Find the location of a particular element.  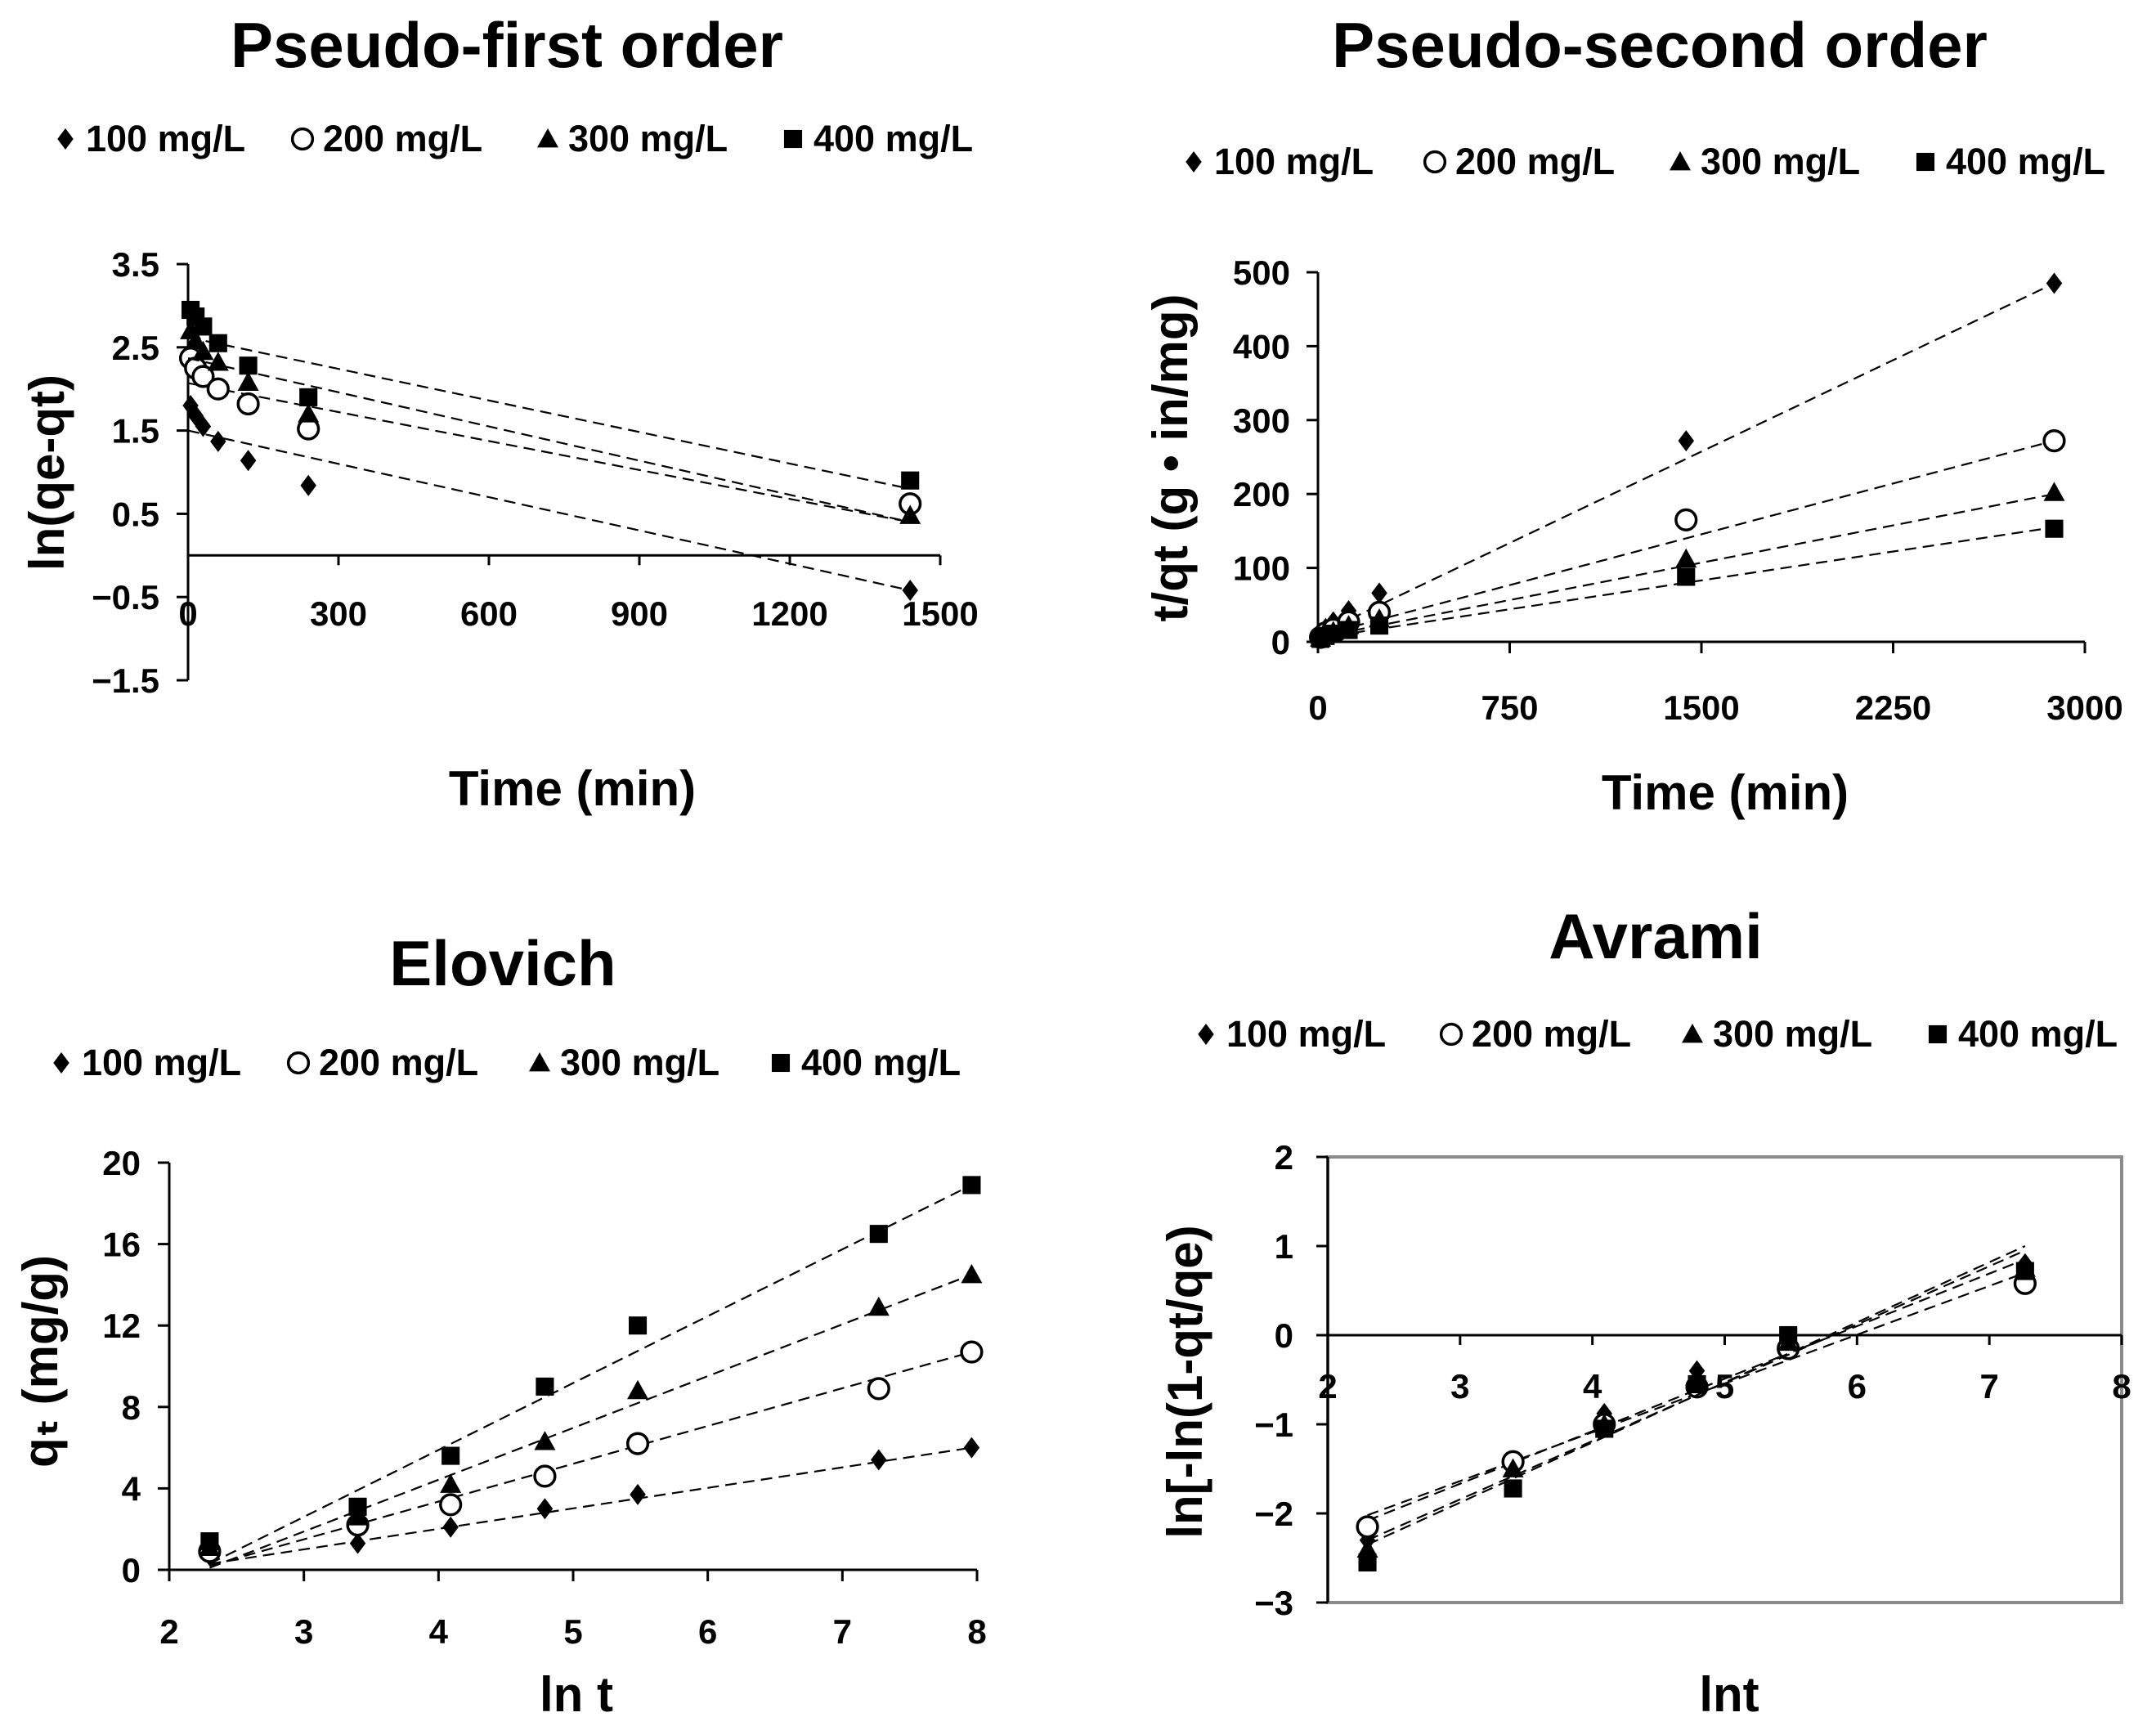

y-tick-label: 8 is located at coordinates (131, 1407).